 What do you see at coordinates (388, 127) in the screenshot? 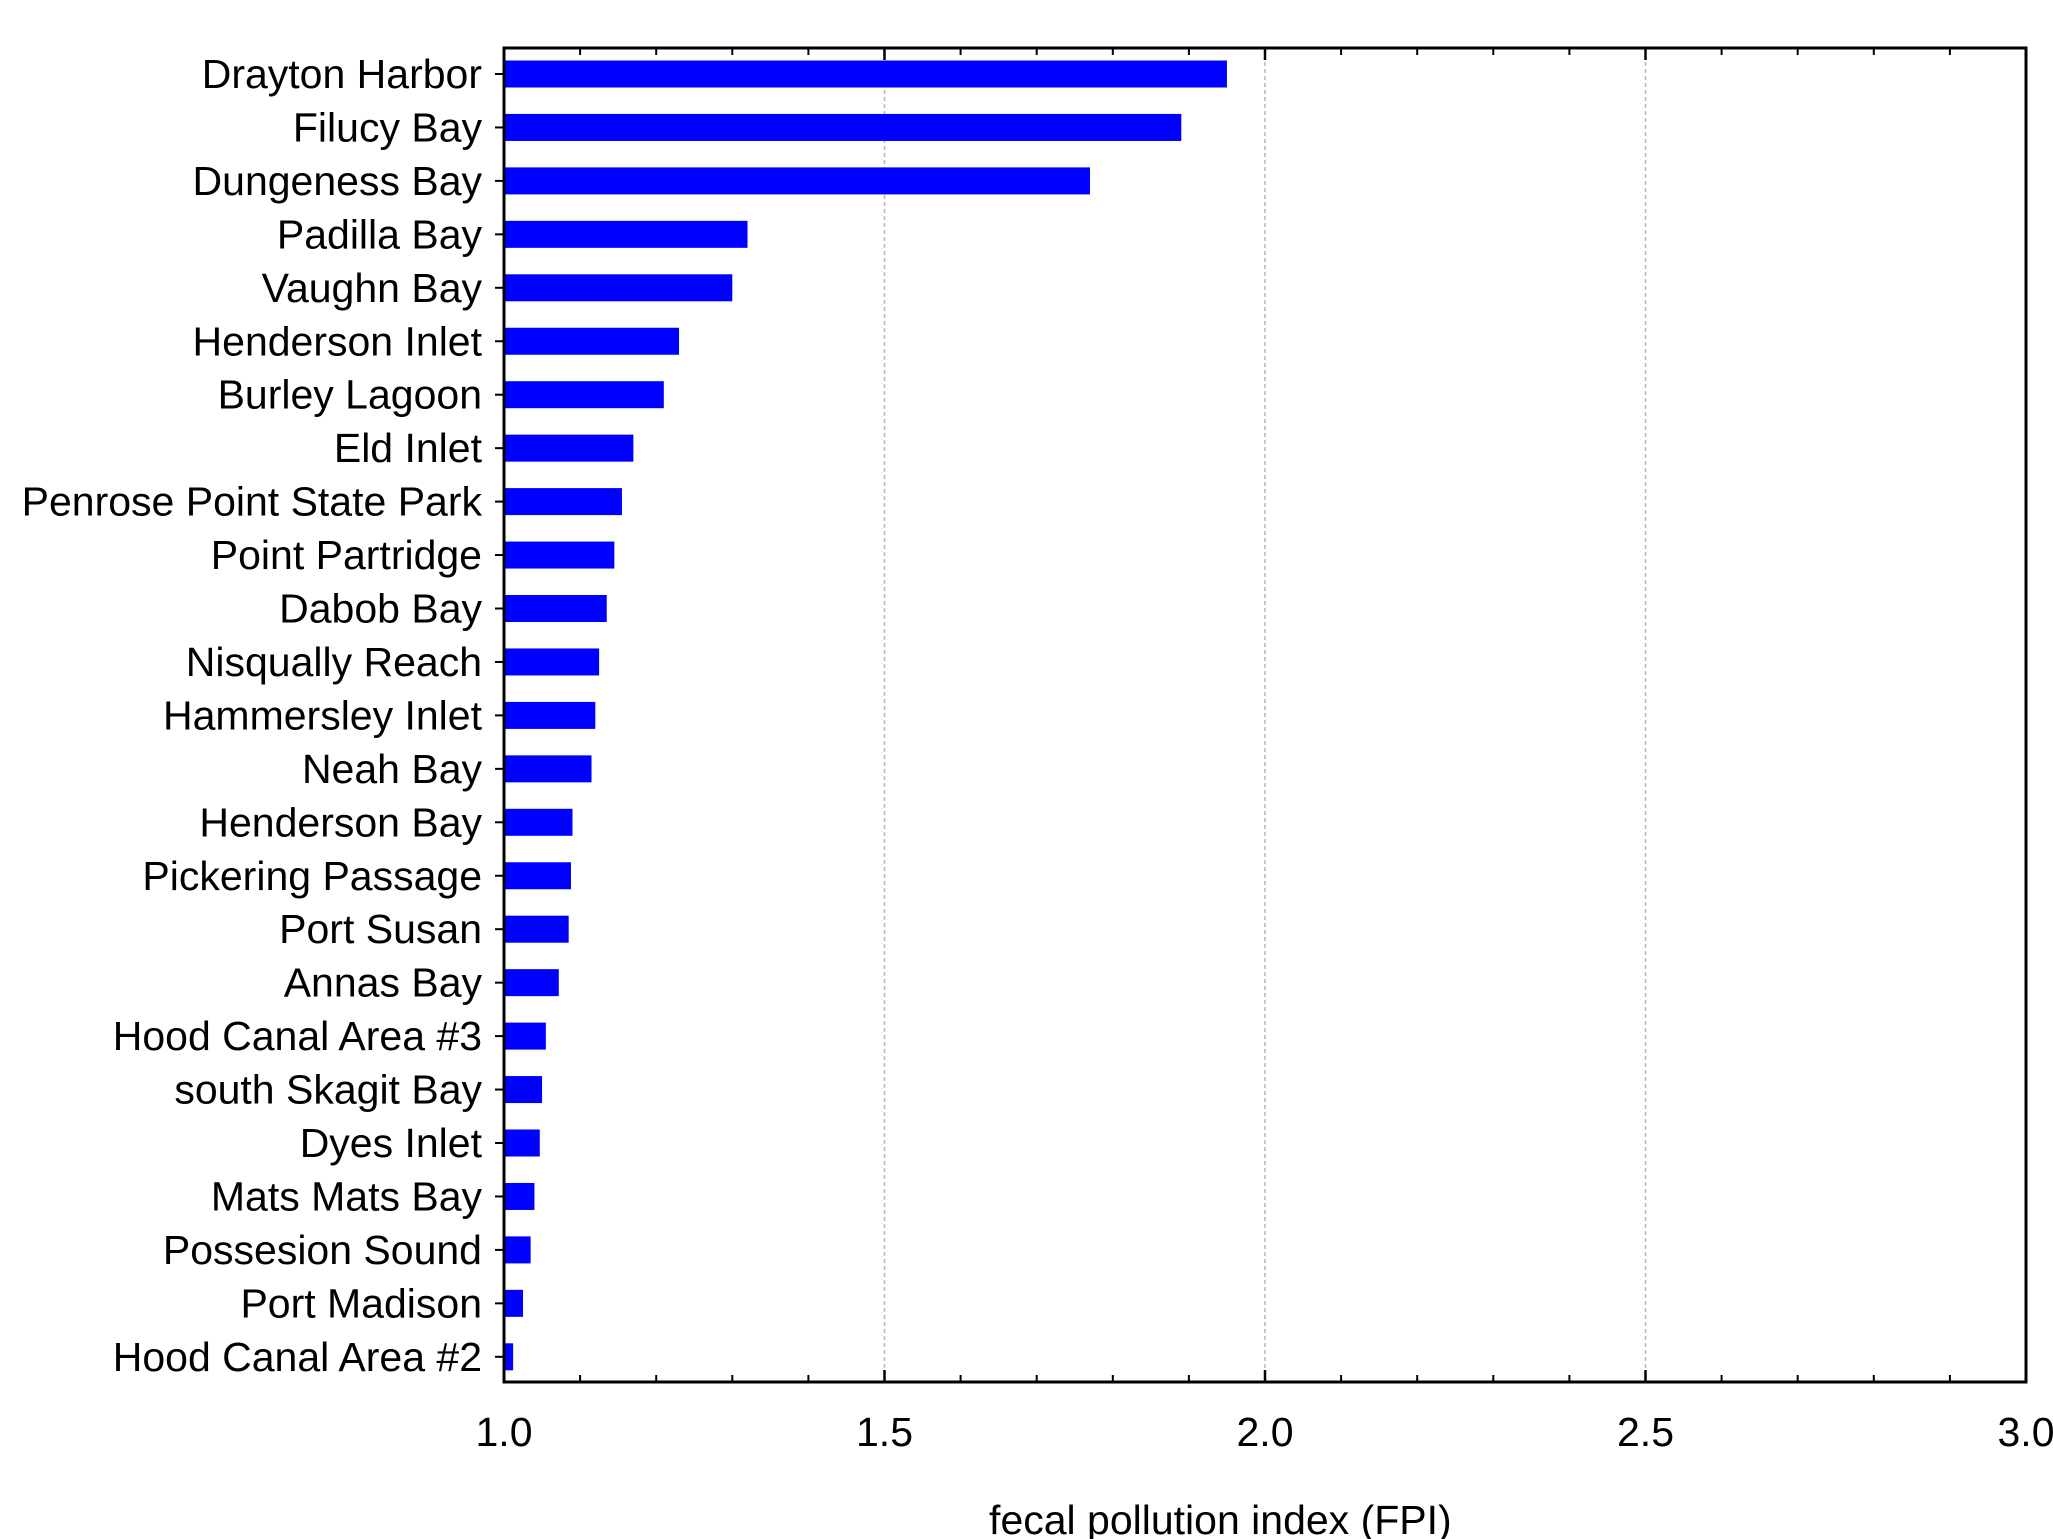
I see `category-label: Filucy Bay` at bounding box center [388, 127].